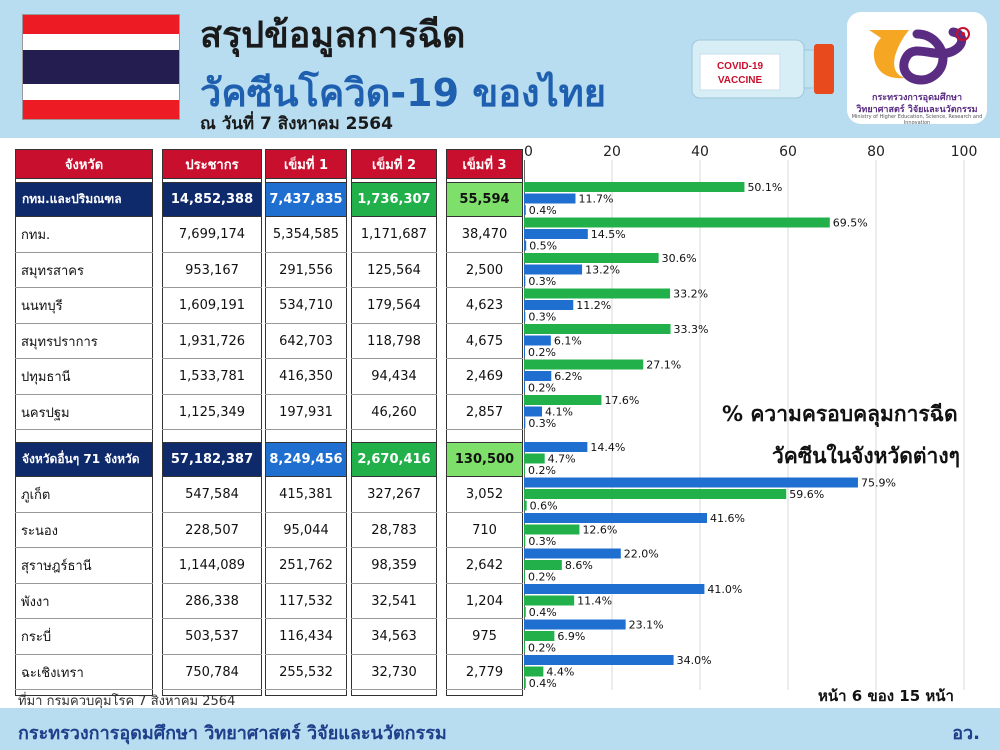 This screenshot has width=1000, height=750. Describe the element at coordinates (484, 377) in the screenshot. I see `table-cell-d3: 2,469` at that location.